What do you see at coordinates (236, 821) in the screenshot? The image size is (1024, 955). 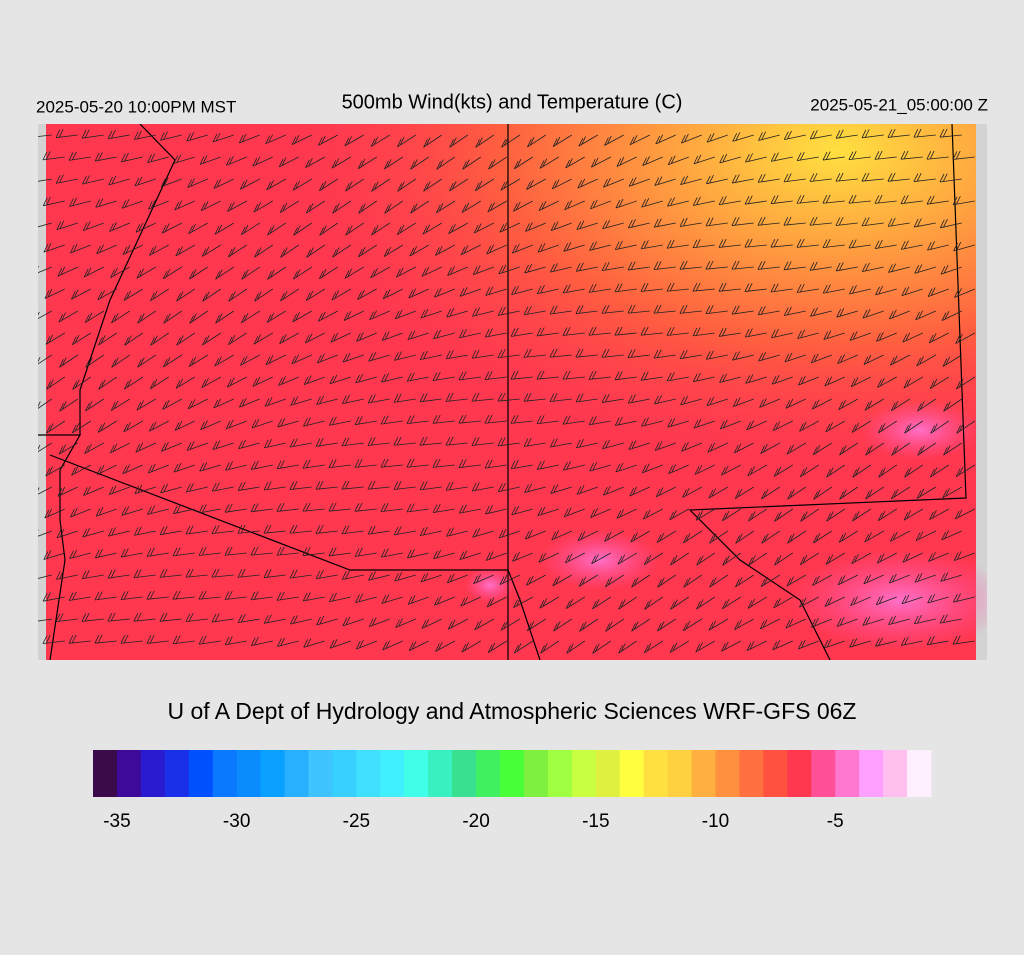 I see `colorbar-tick-label: -30` at bounding box center [236, 821].